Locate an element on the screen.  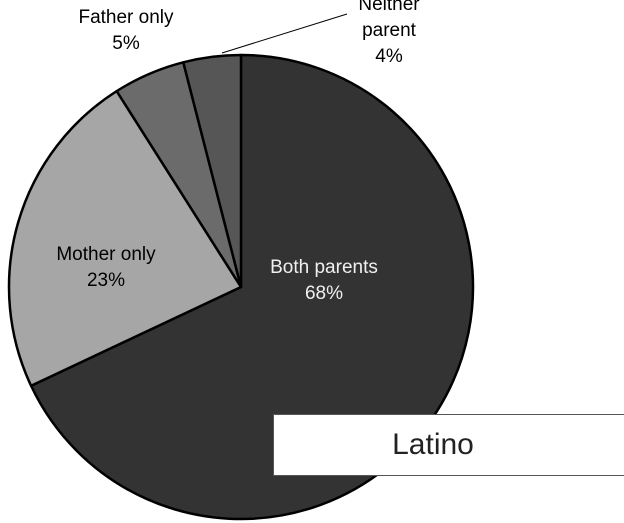
leader-lines is located at coordinates (284, 33).